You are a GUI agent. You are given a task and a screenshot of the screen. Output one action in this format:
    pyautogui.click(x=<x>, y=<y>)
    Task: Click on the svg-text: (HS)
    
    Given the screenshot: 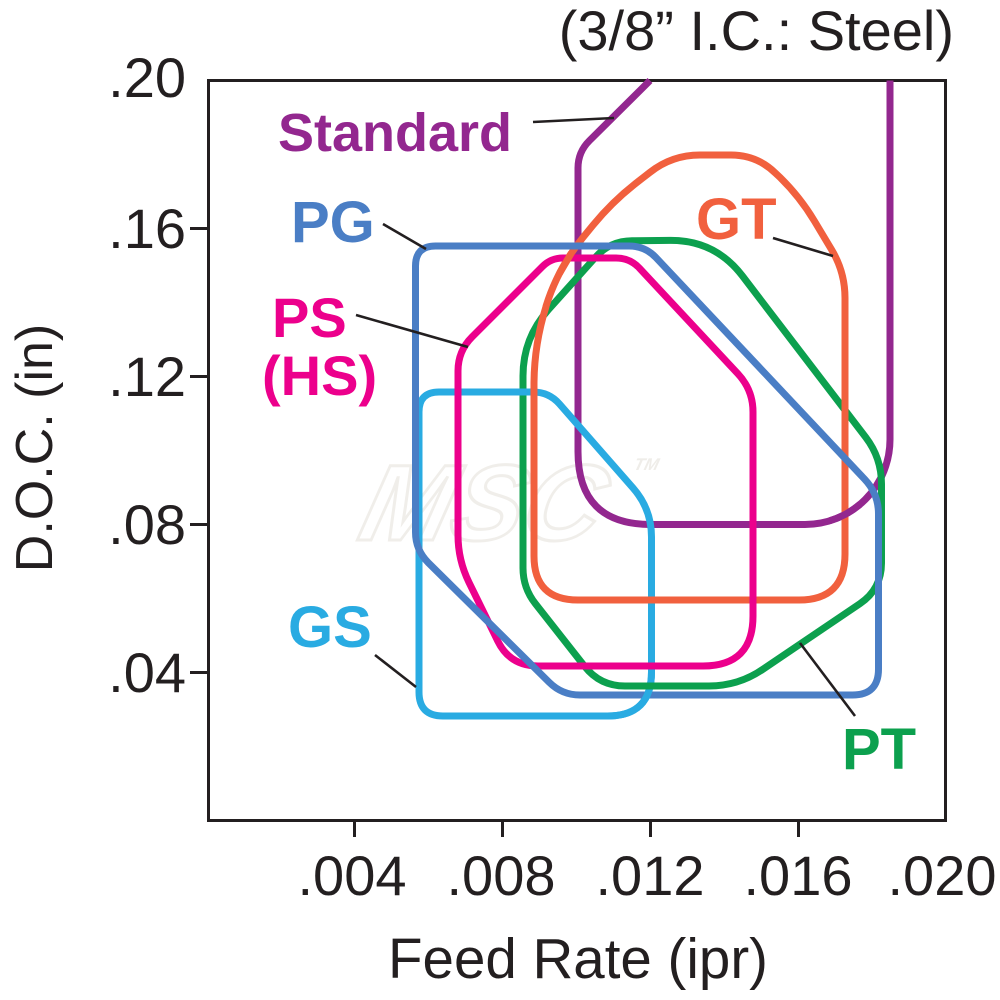 What is the action you would take?
    pyautogui.click(x=319, y=375)
    